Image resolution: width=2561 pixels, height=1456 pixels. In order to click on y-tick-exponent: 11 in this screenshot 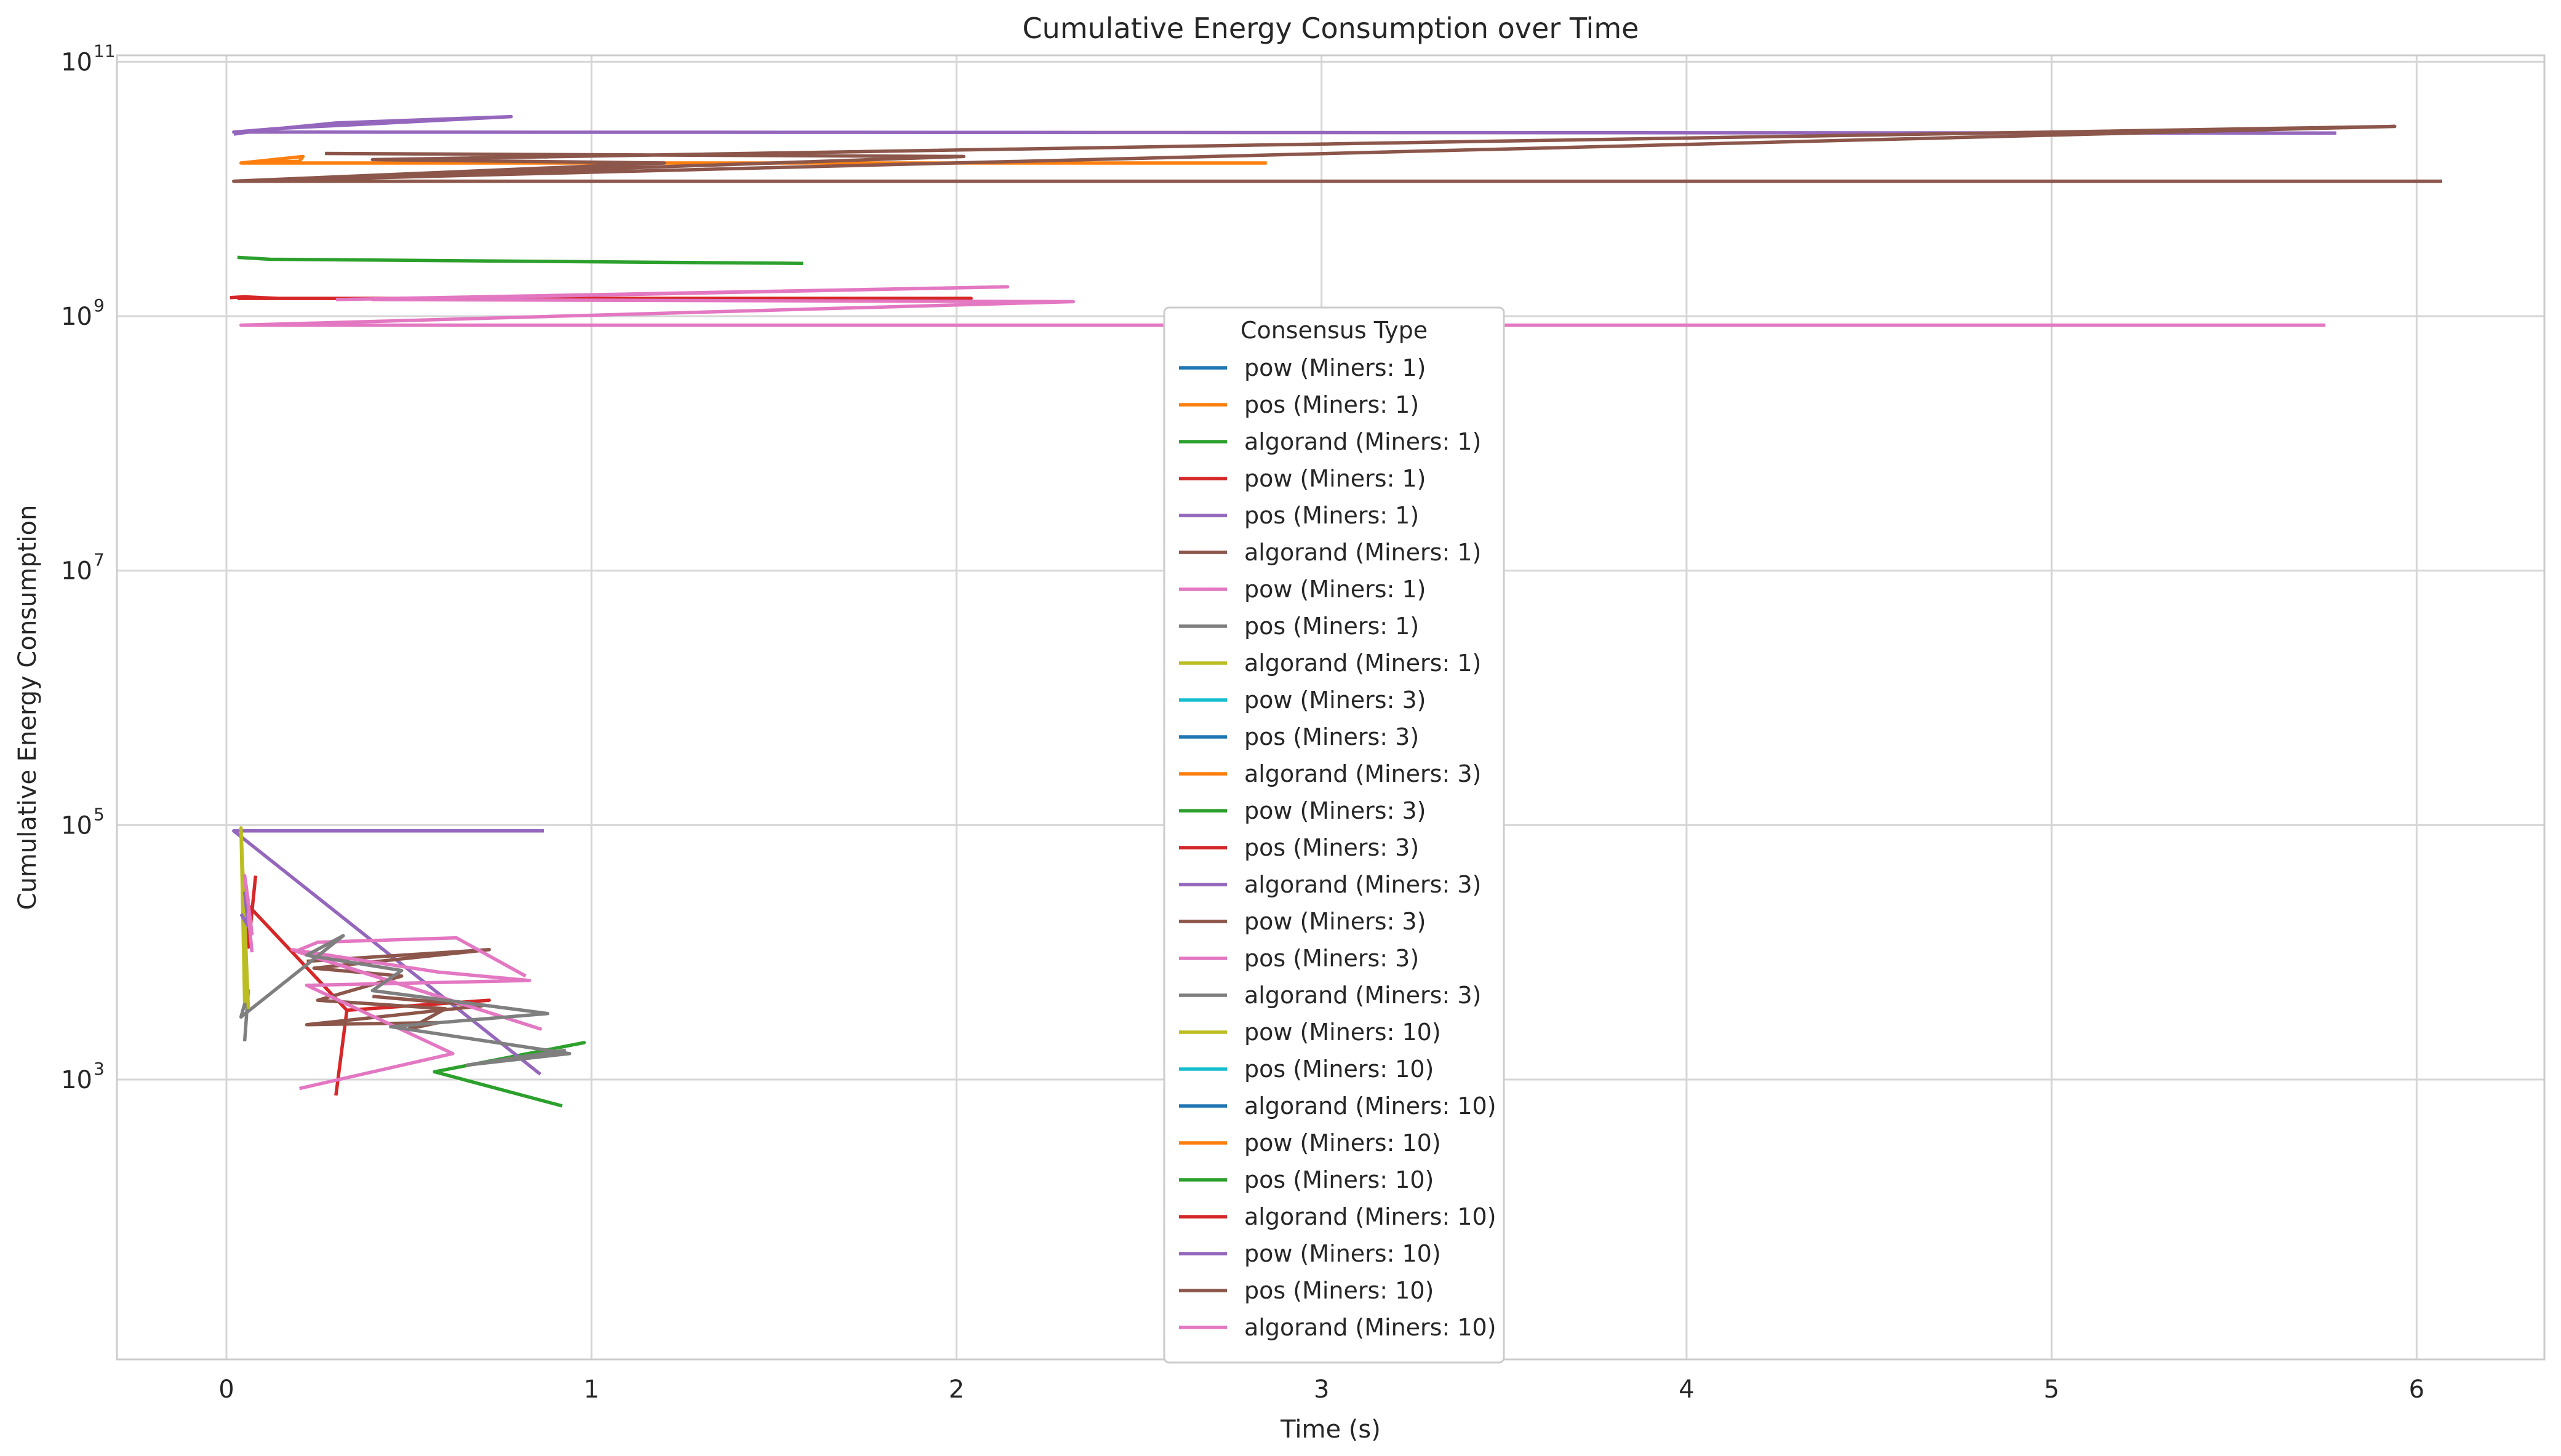, I will do `click(105, 51)`.